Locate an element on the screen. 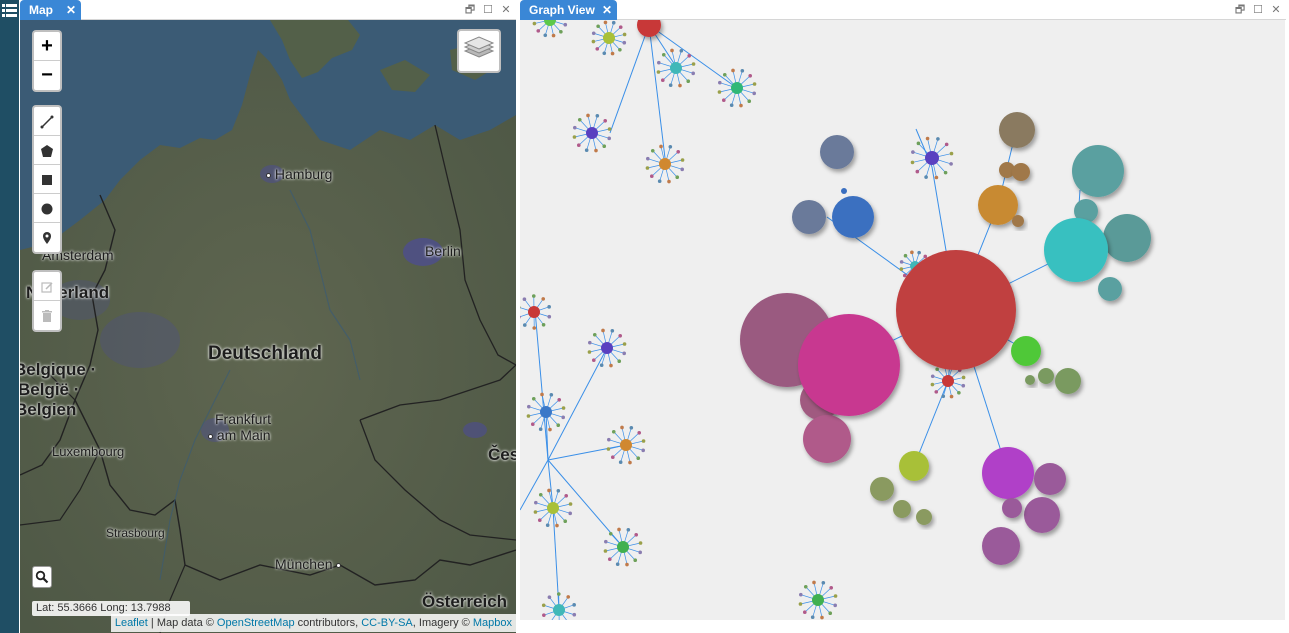 This screenshot has height=633, width=1289. mapbox-link: Mapbox is located at coordinates (492, 623).